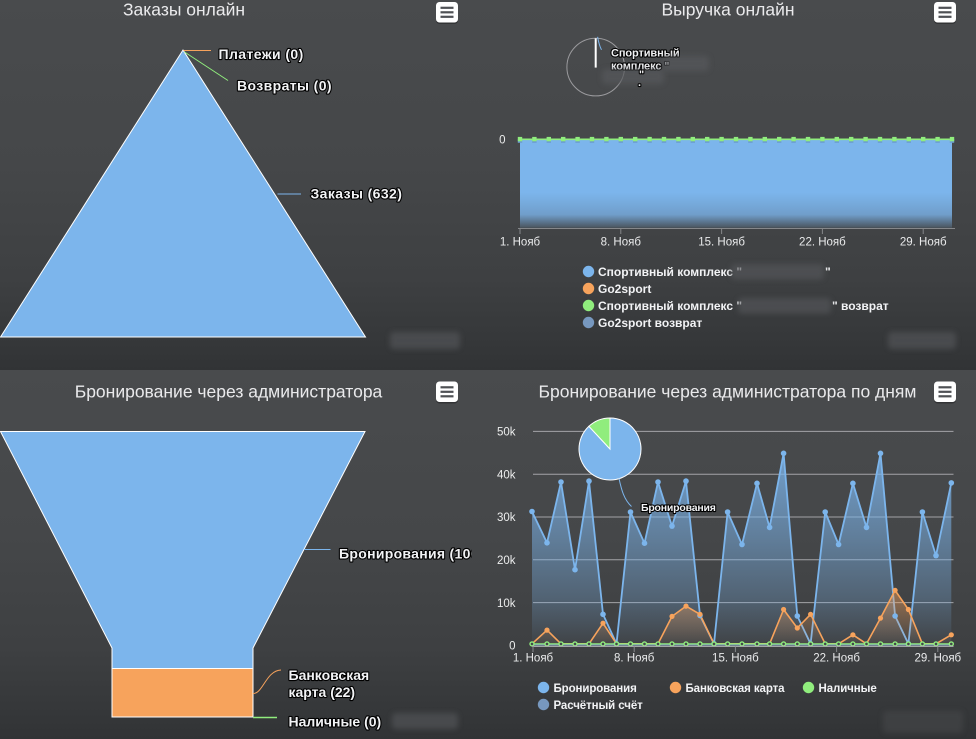 The height and width of the screenshot is (739, 976). I want to click on svg-text: Go2sport, so click(624, 289).